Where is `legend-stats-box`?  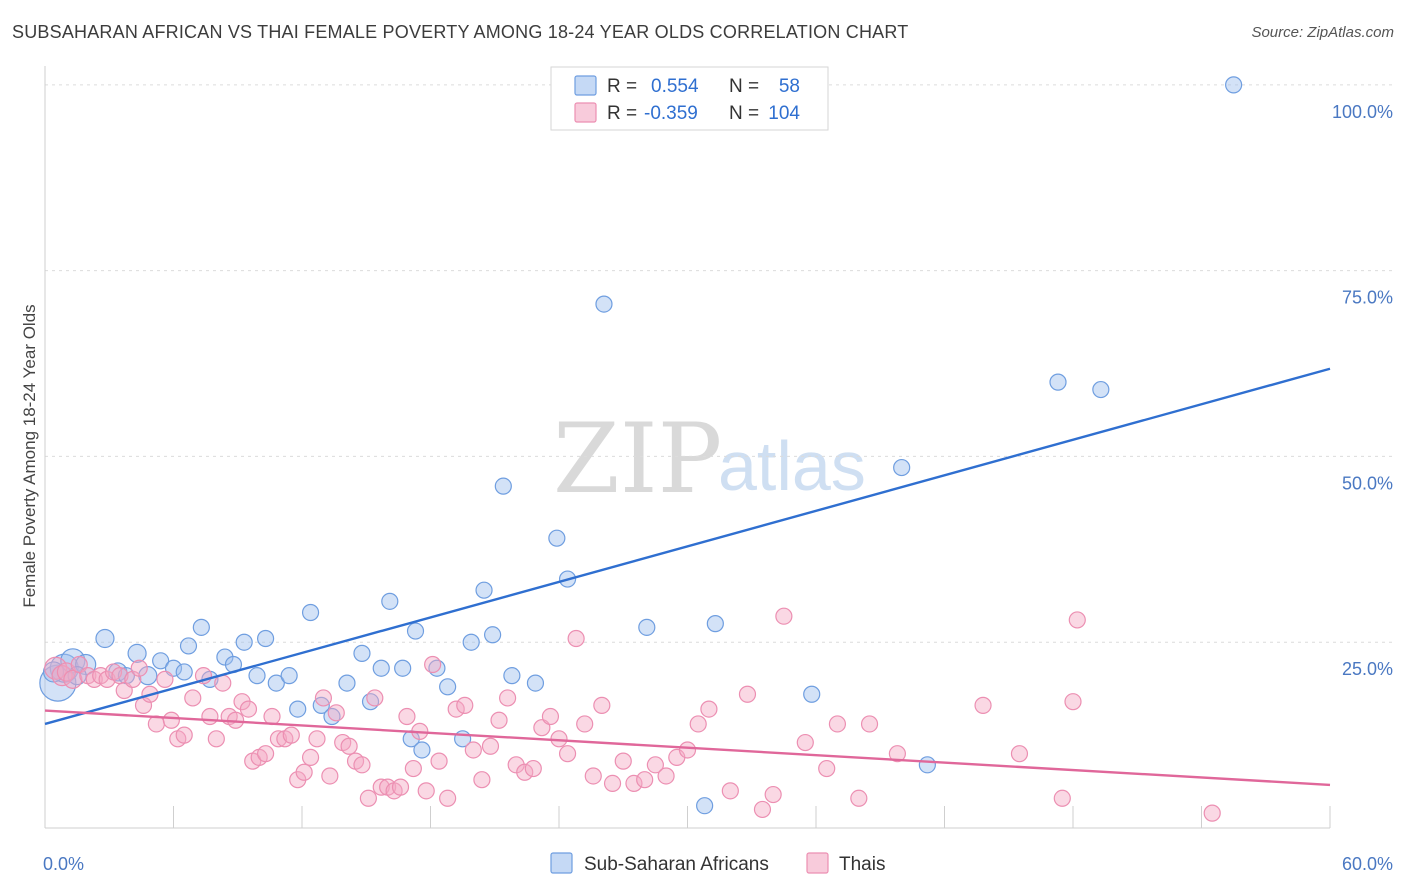
legend-stats-box is located at coordinates (689, 98).